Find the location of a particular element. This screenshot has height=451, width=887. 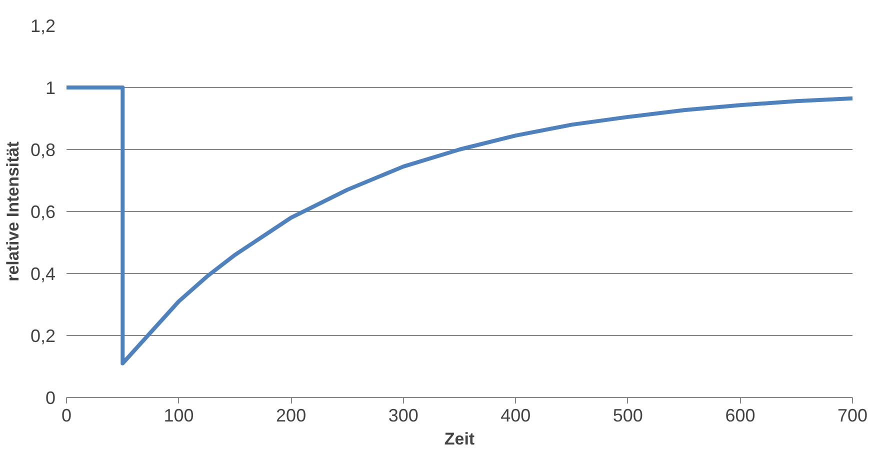

y-tick-label: 0,8 is located at coordinates (43, 150).